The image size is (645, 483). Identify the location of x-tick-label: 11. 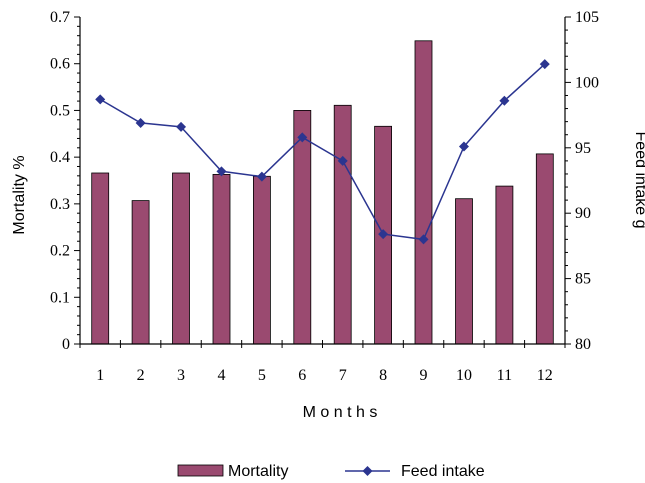
(504, 375).